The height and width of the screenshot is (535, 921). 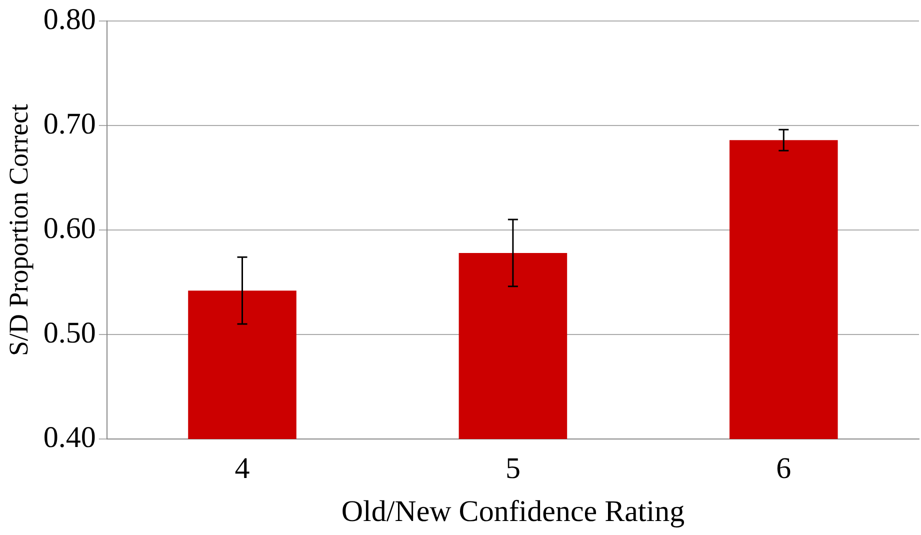 What do you see at coordinates (69, 19) in the screenshot?
I see `y-tick-label: 0.80` at bounding box center [69, 19].